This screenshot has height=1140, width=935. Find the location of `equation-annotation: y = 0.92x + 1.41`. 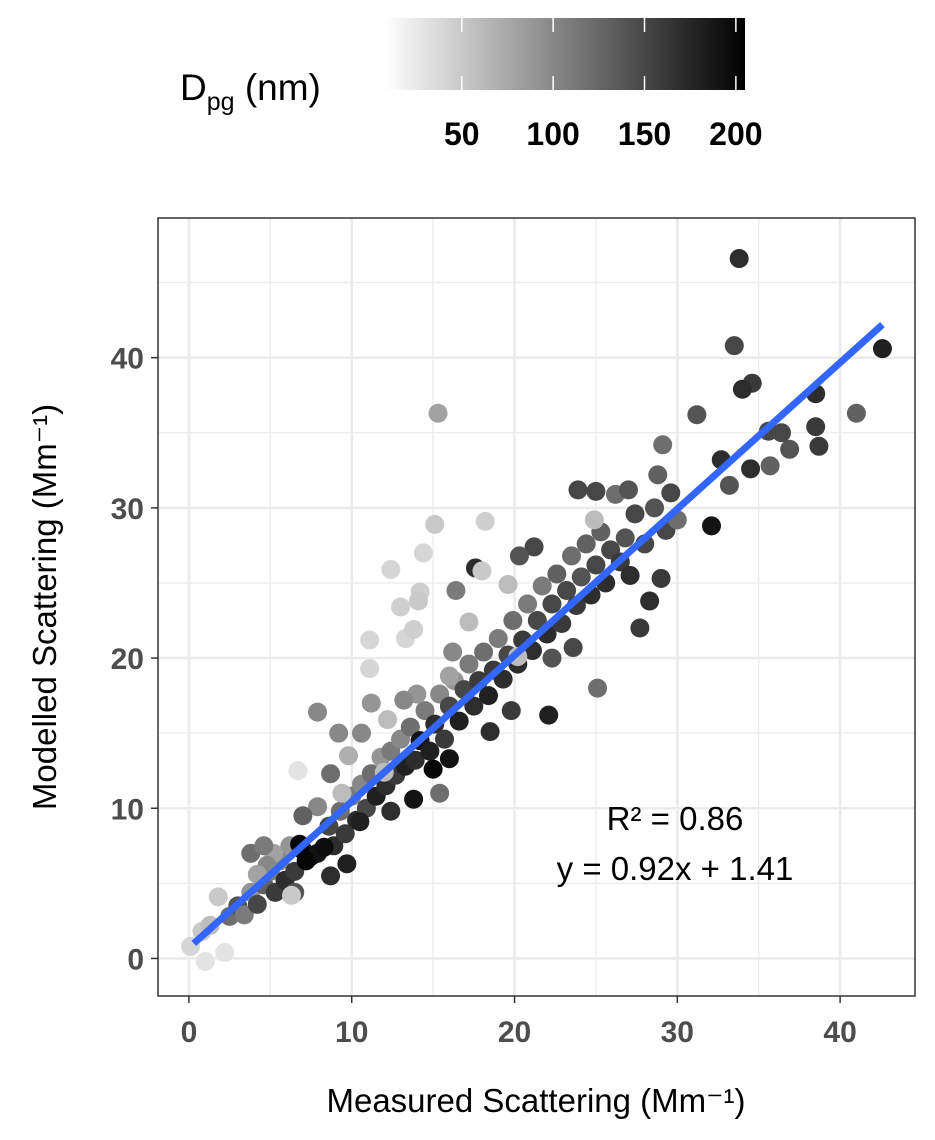

equation-annotation: y = 0.92x + 1.41 is located at coordinates (675, 868).